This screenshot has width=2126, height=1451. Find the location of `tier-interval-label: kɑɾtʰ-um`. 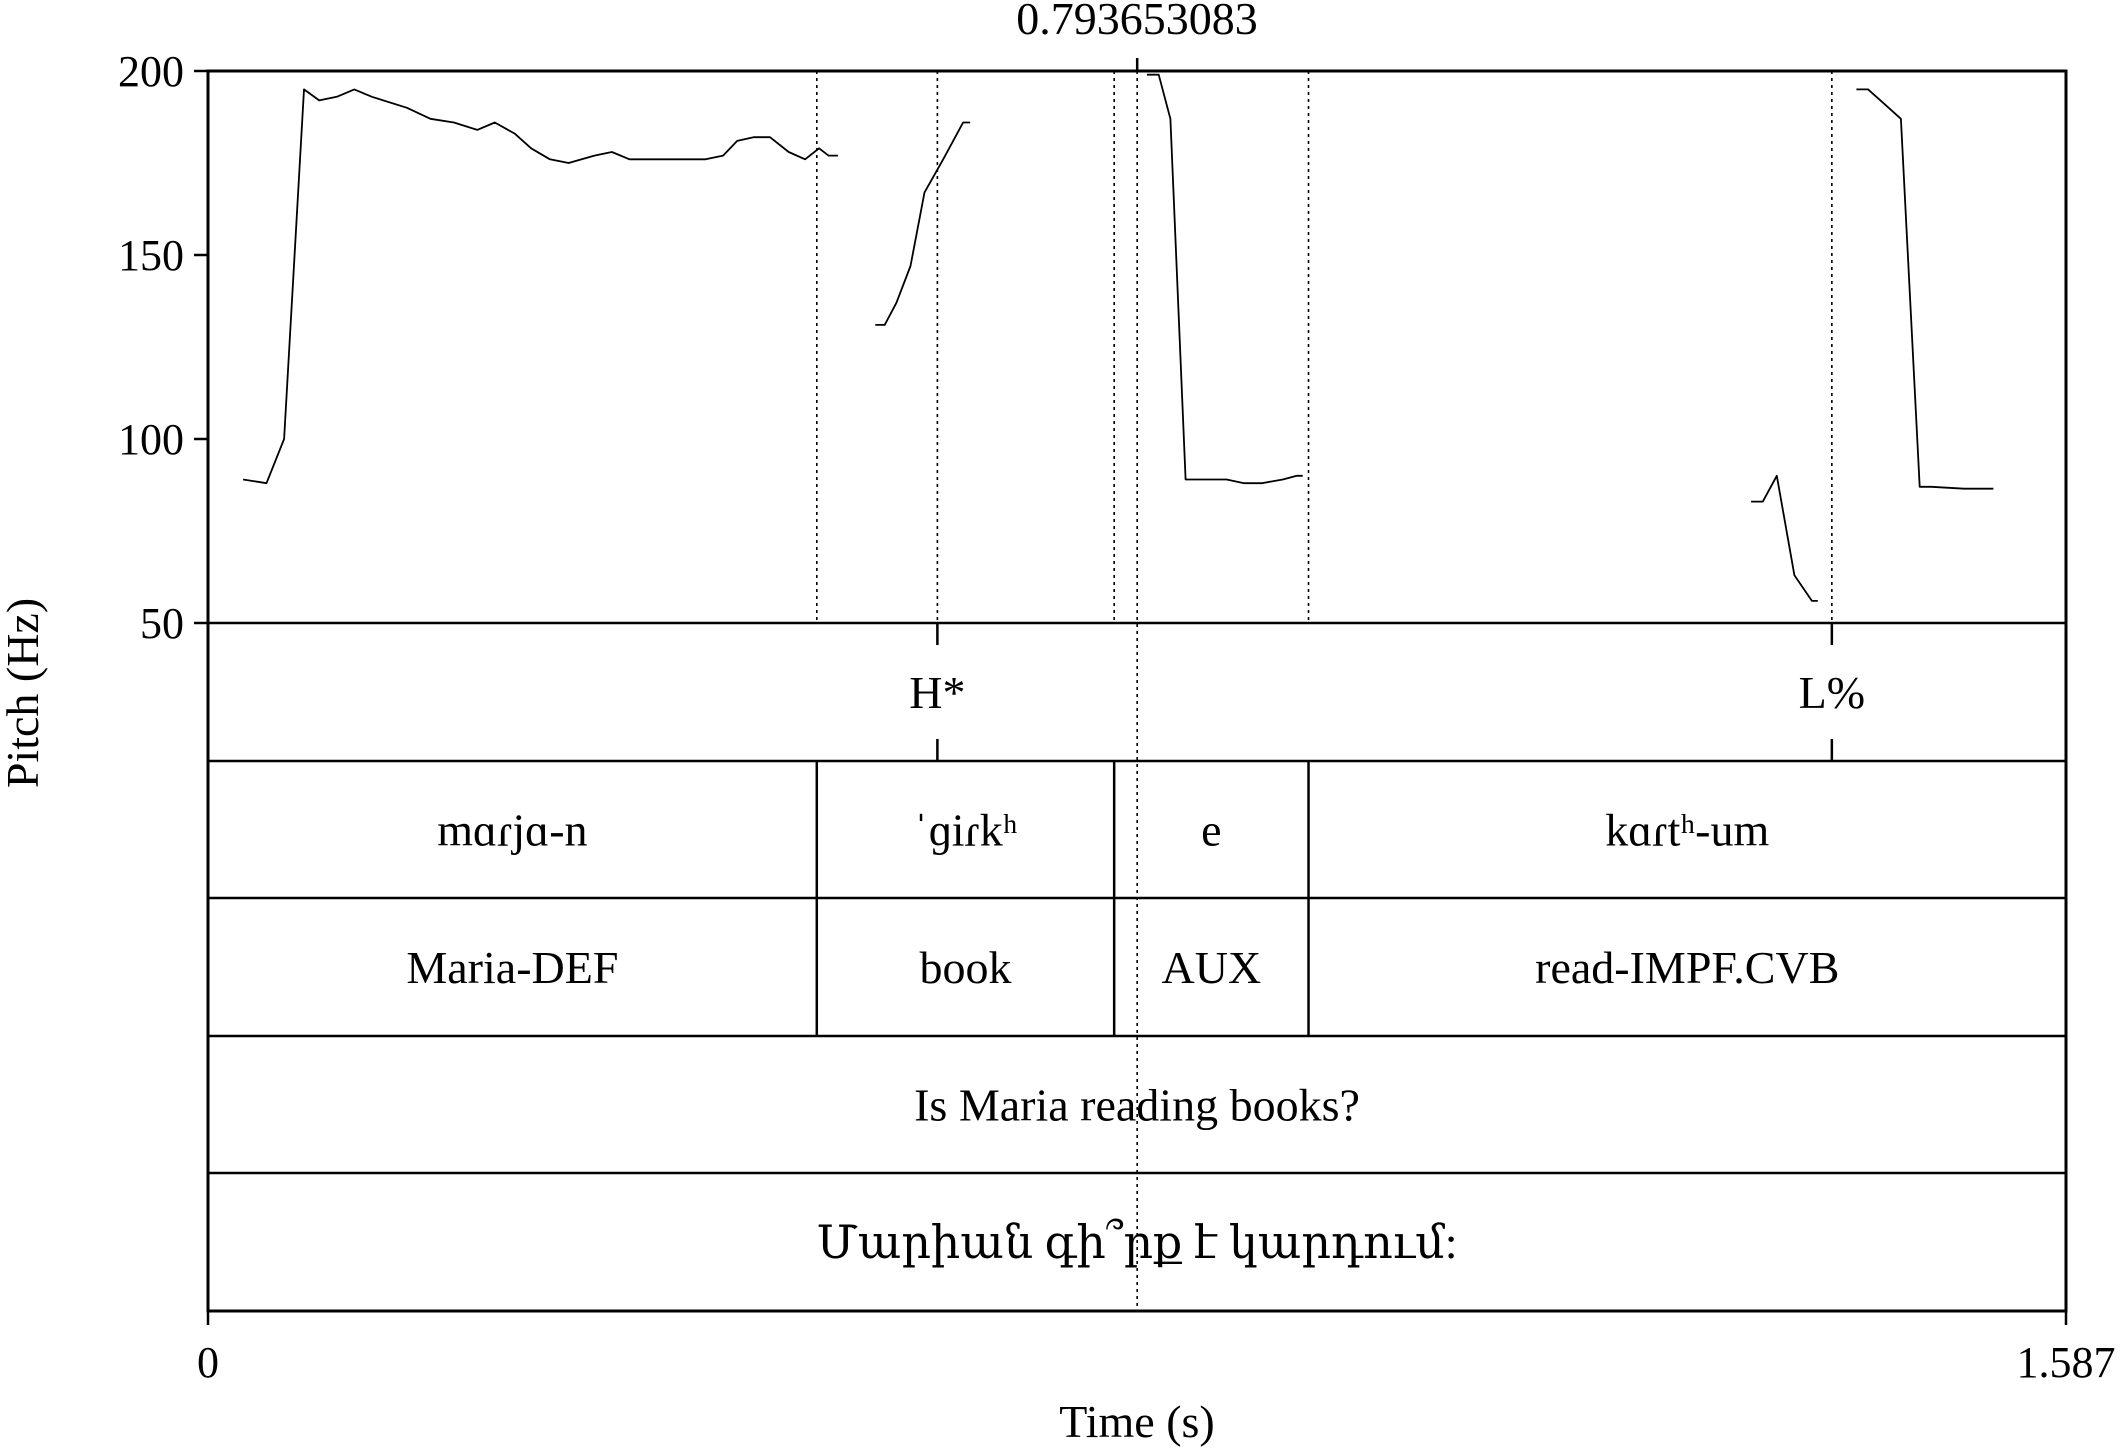

tier-interval-label: kɑɾtʰ-um is located at coordinates (1687, 830).